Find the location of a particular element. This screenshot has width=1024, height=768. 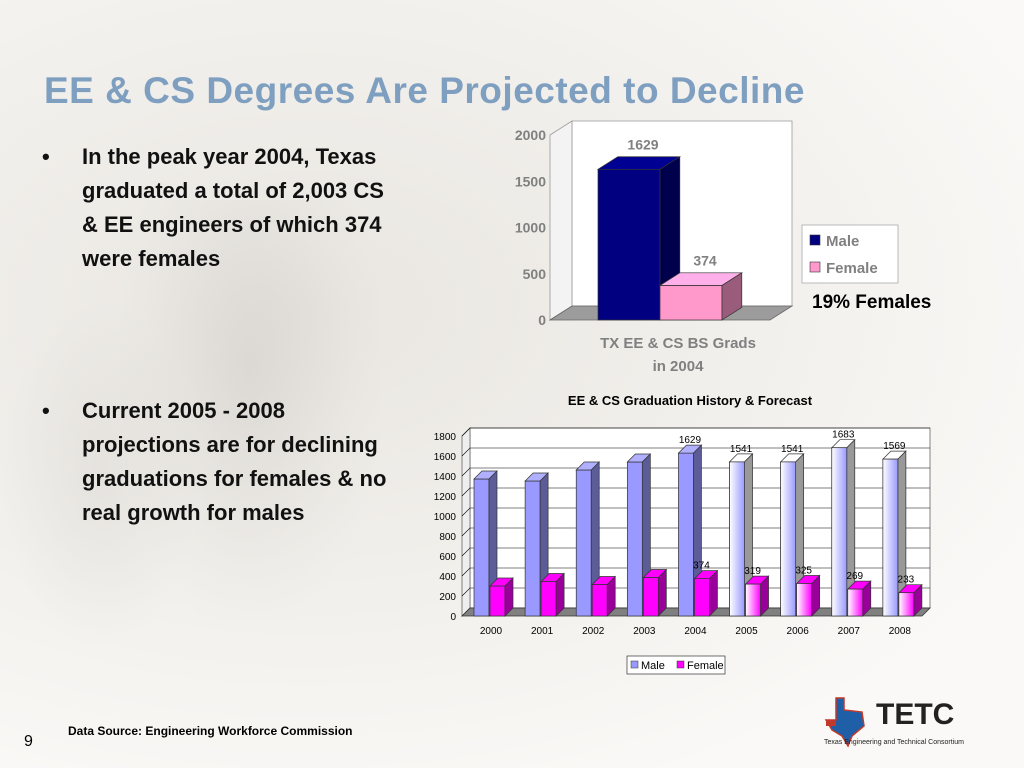

chart2-bar-male-2001-front is located at coordinates (532, 548).